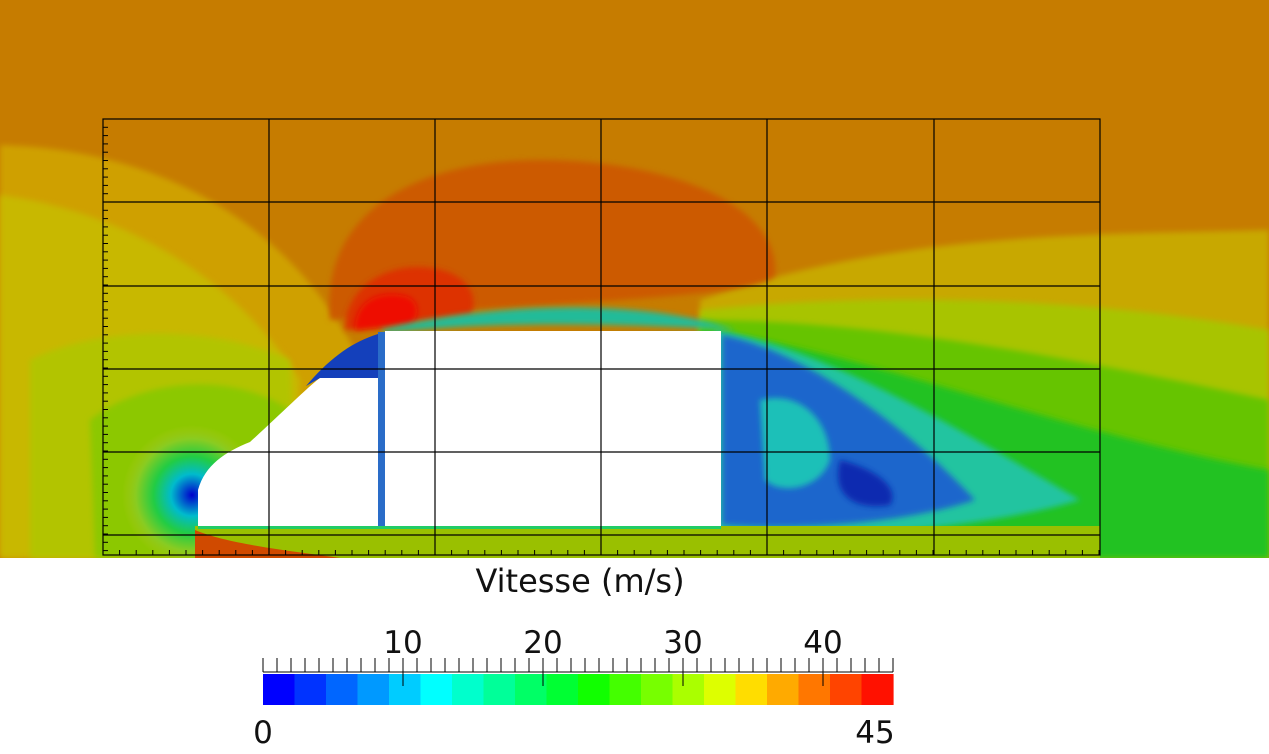  Describe the element at coordinates (267, 544) in the screenshot. I see `underbody-jet` at that location.